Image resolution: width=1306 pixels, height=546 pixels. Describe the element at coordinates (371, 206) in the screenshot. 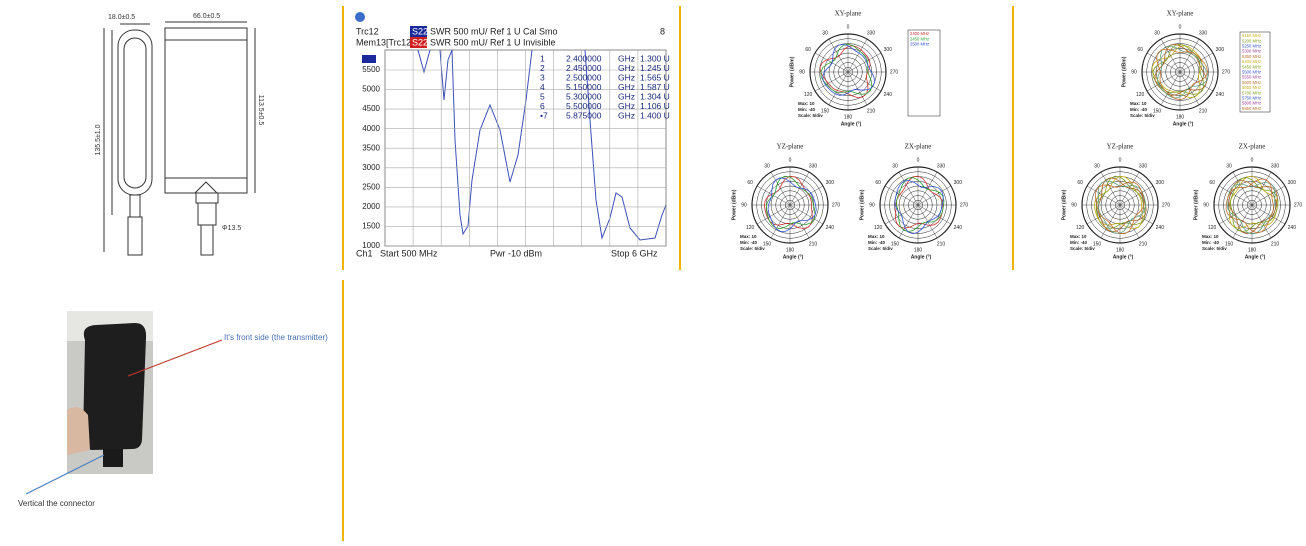

I see `y-label: 2000` at that location.